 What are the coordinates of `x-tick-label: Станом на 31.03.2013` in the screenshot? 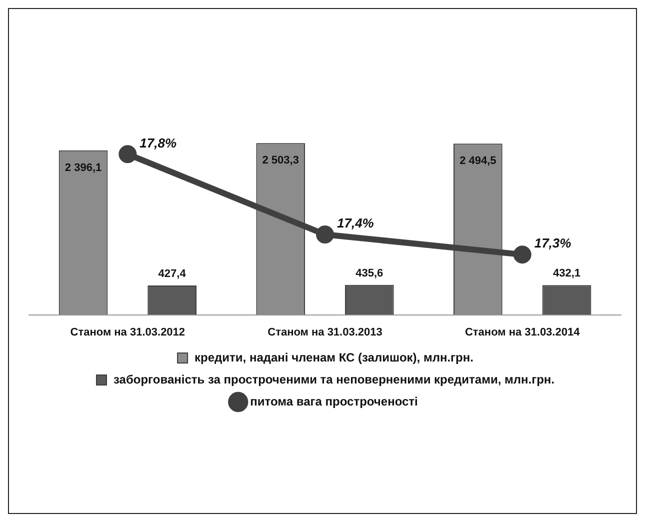 It's located at (325, 332).